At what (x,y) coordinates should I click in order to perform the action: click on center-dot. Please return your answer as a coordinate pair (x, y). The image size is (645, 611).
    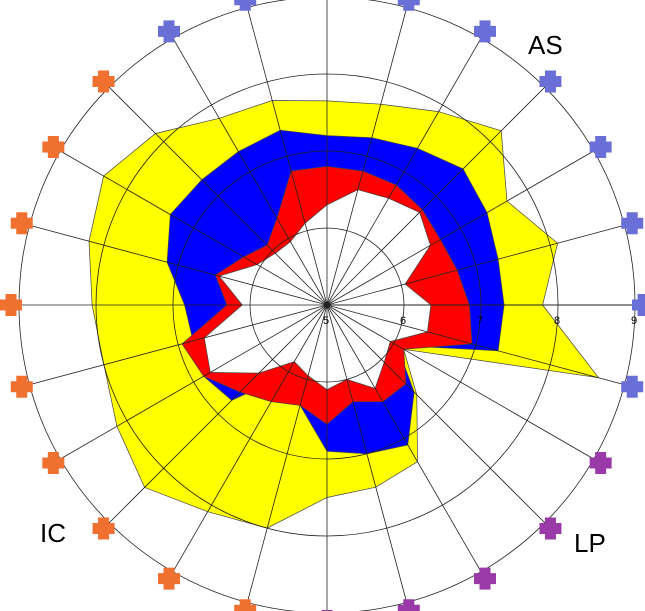
    Looking at the image, I should click on (327, 305).